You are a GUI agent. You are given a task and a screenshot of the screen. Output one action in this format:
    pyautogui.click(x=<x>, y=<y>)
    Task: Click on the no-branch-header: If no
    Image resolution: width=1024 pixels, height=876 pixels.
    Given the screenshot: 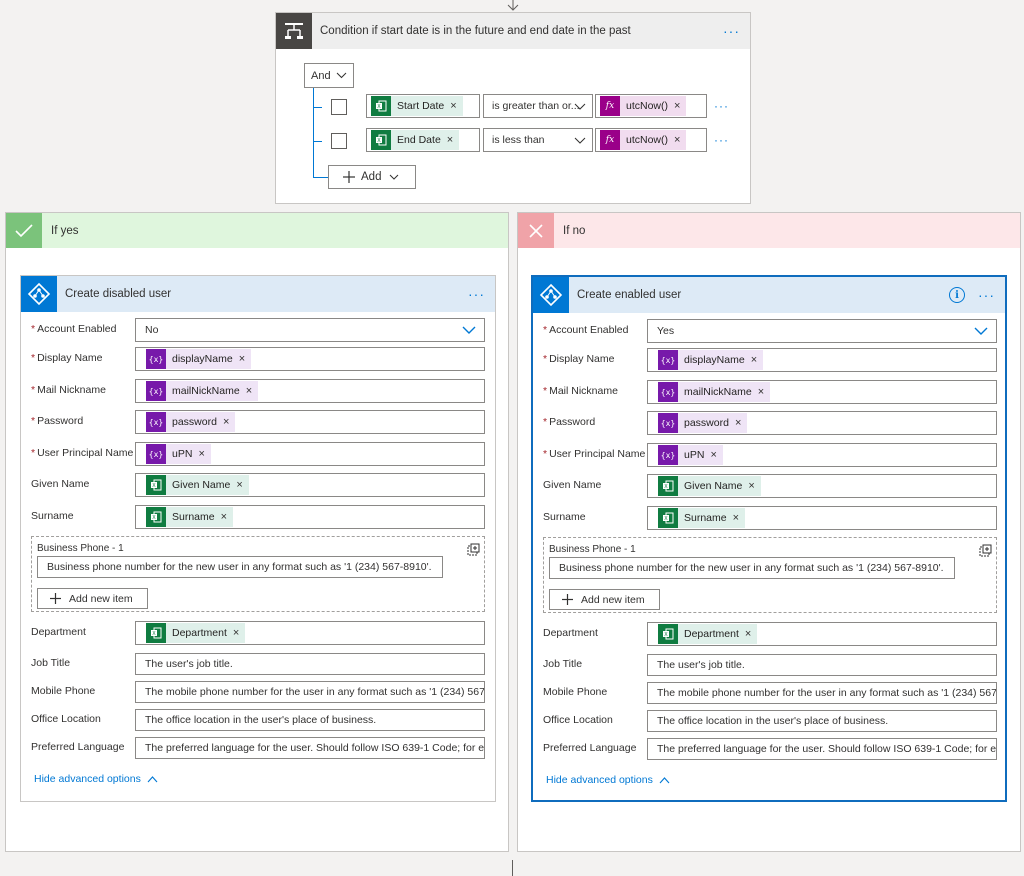 What is the action you would take?
    pyautogui.click(x=769, y=230)
    